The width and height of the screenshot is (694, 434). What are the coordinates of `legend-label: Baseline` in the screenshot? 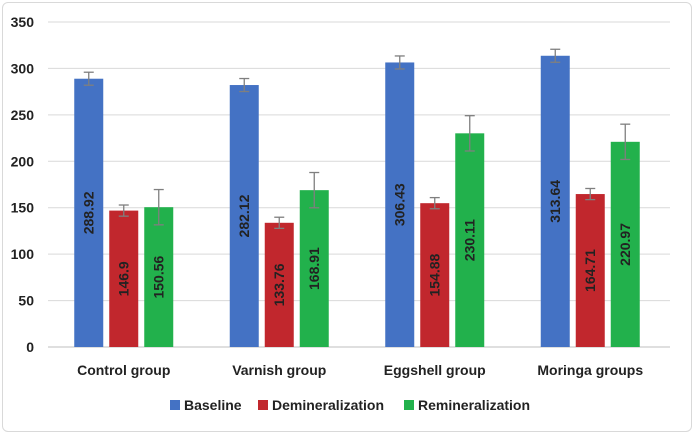 It's located at (213, 405).